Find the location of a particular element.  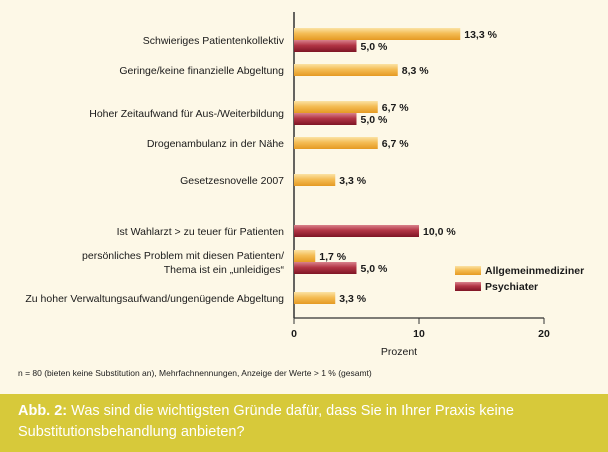

data-label: 1,7 % is located at coordinates (333, 257).